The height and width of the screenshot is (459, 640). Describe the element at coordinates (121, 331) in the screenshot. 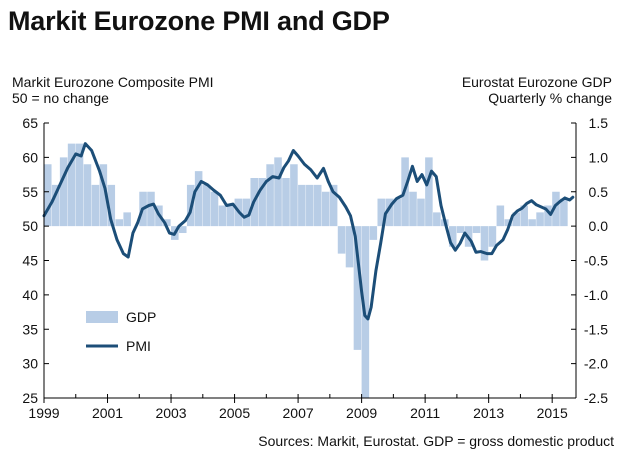

I see `legend: GDP PMI` at that location.